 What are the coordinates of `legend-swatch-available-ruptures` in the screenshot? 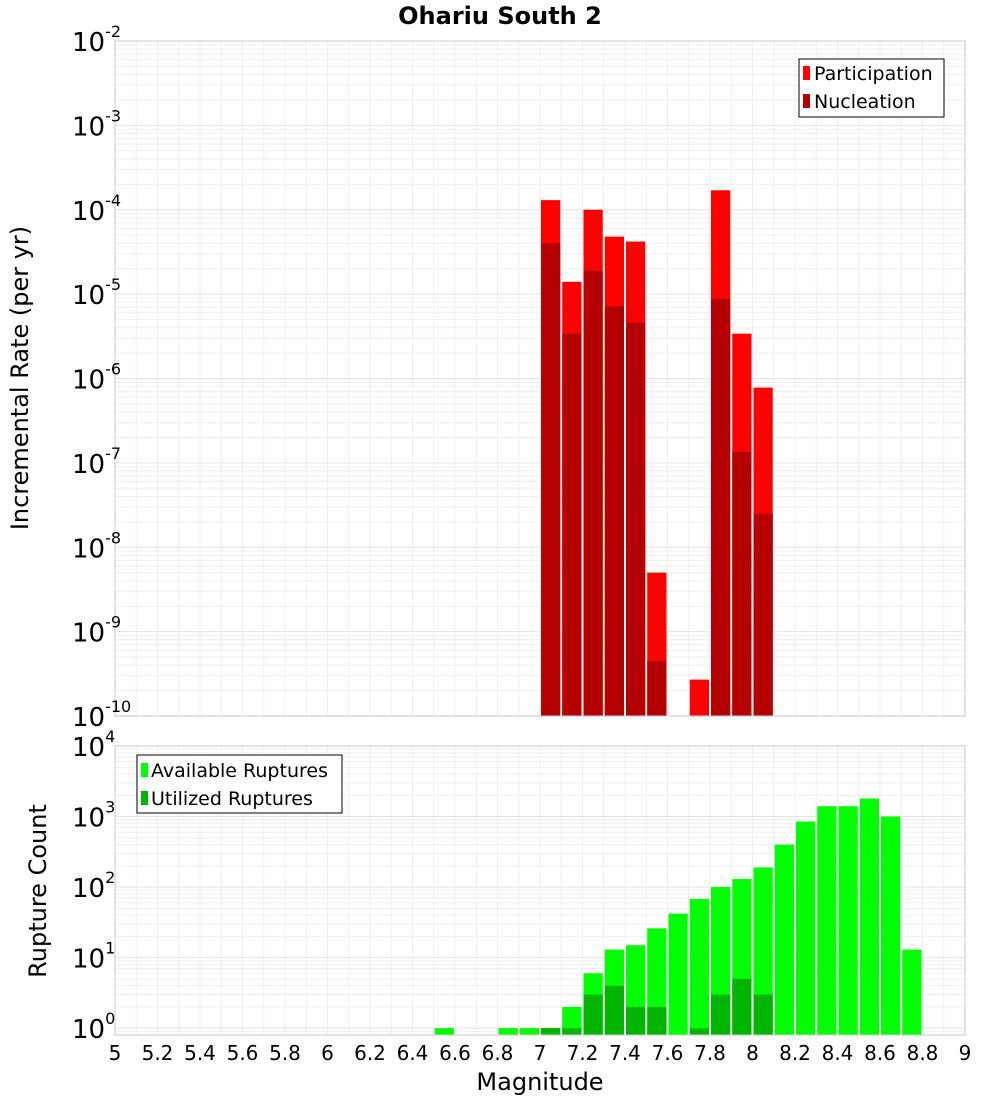 It's located at (144, 770).